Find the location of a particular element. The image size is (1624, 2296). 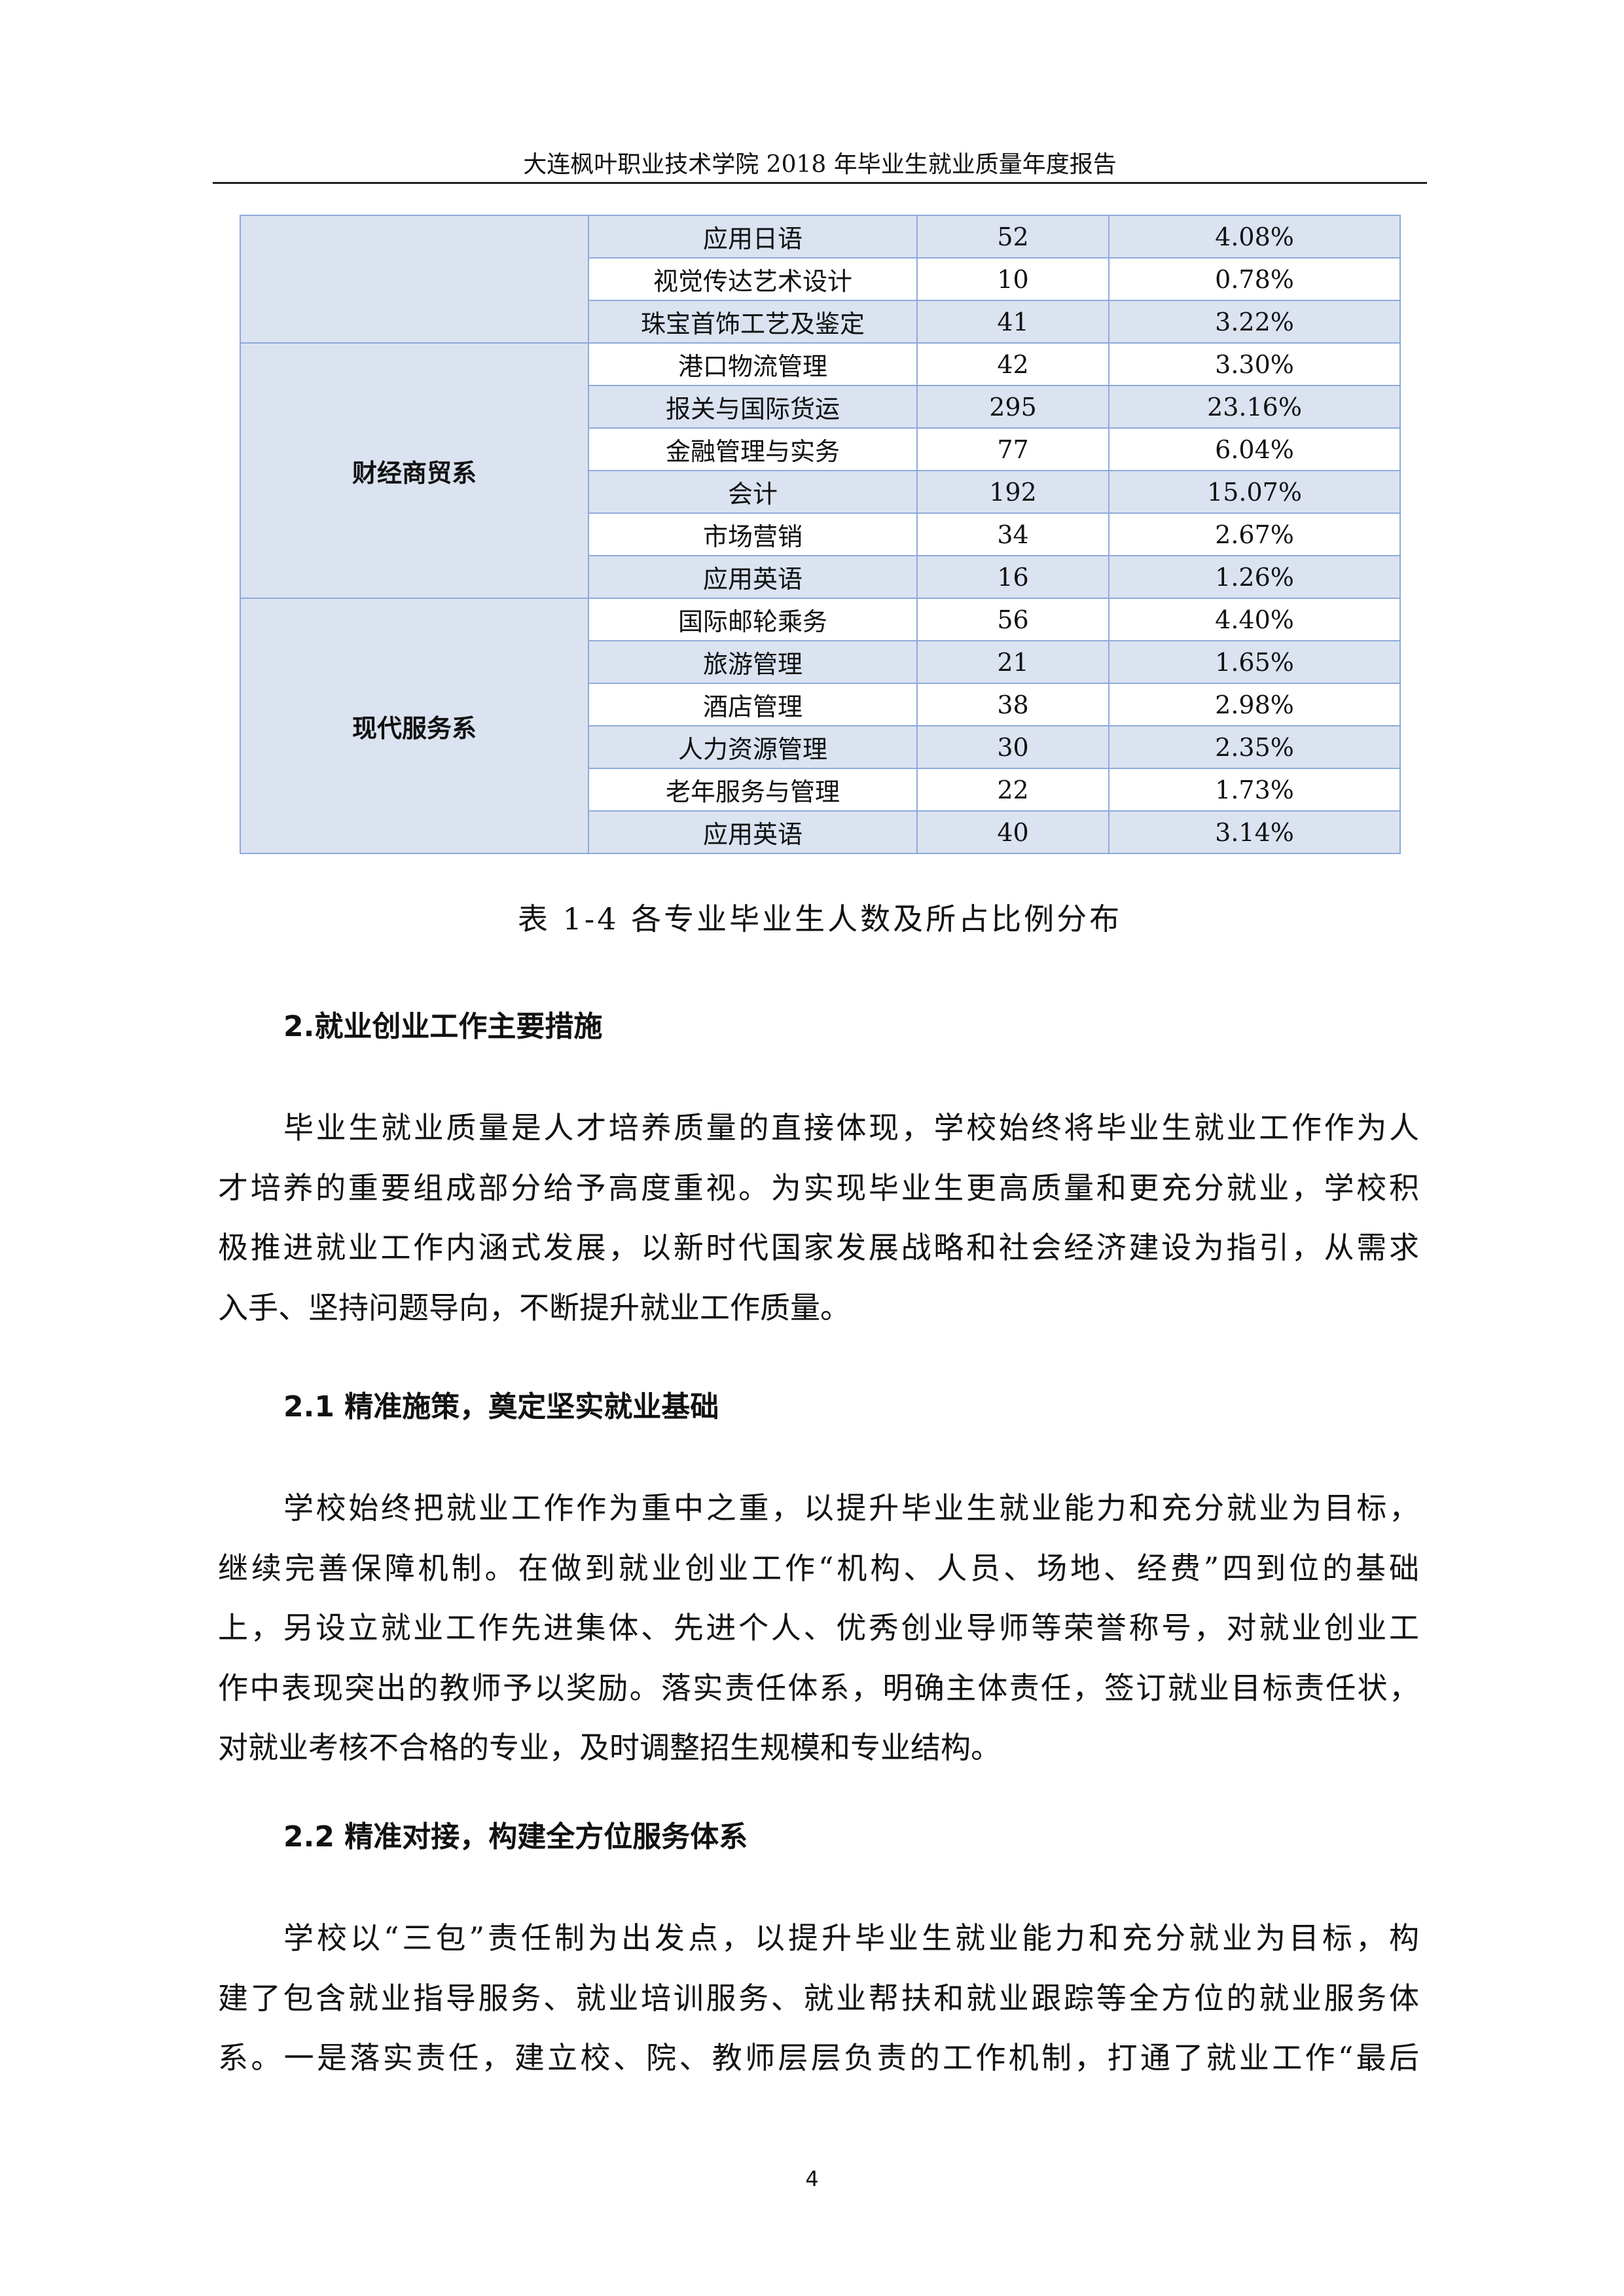

percent-cell: 1.65% is located at coordinates (1254, 662).